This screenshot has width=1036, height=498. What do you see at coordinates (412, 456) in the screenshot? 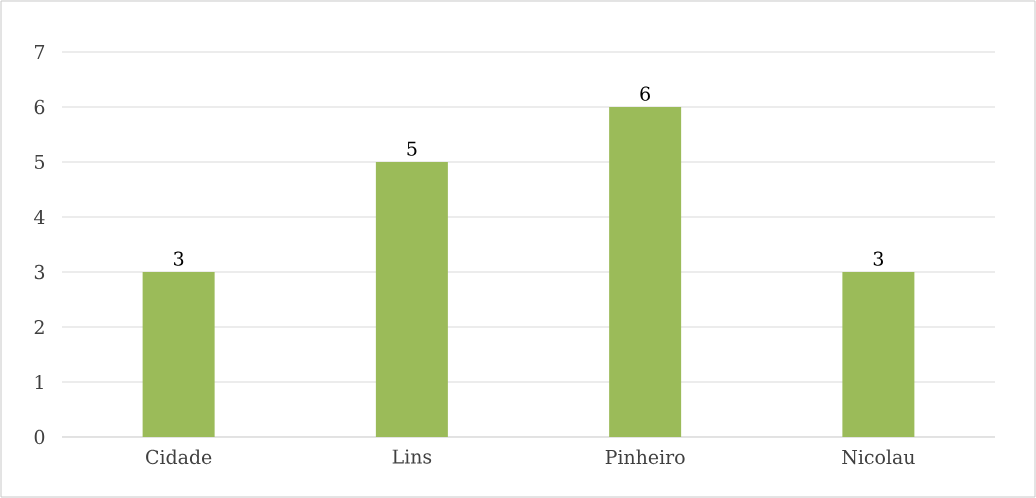
I see `x-tick-label: Lins` at bounding box center [412, 456].